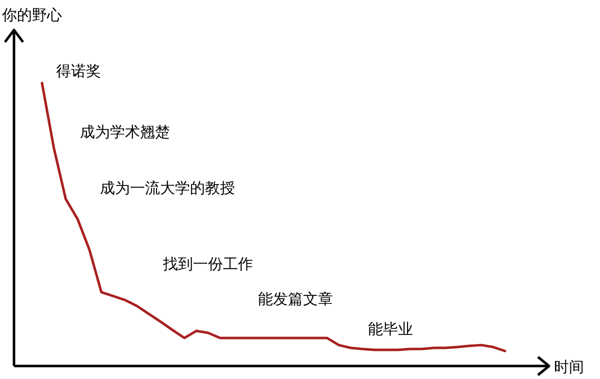  I want to click on annotation: 成为一流大学的教授, so click(167, 188).